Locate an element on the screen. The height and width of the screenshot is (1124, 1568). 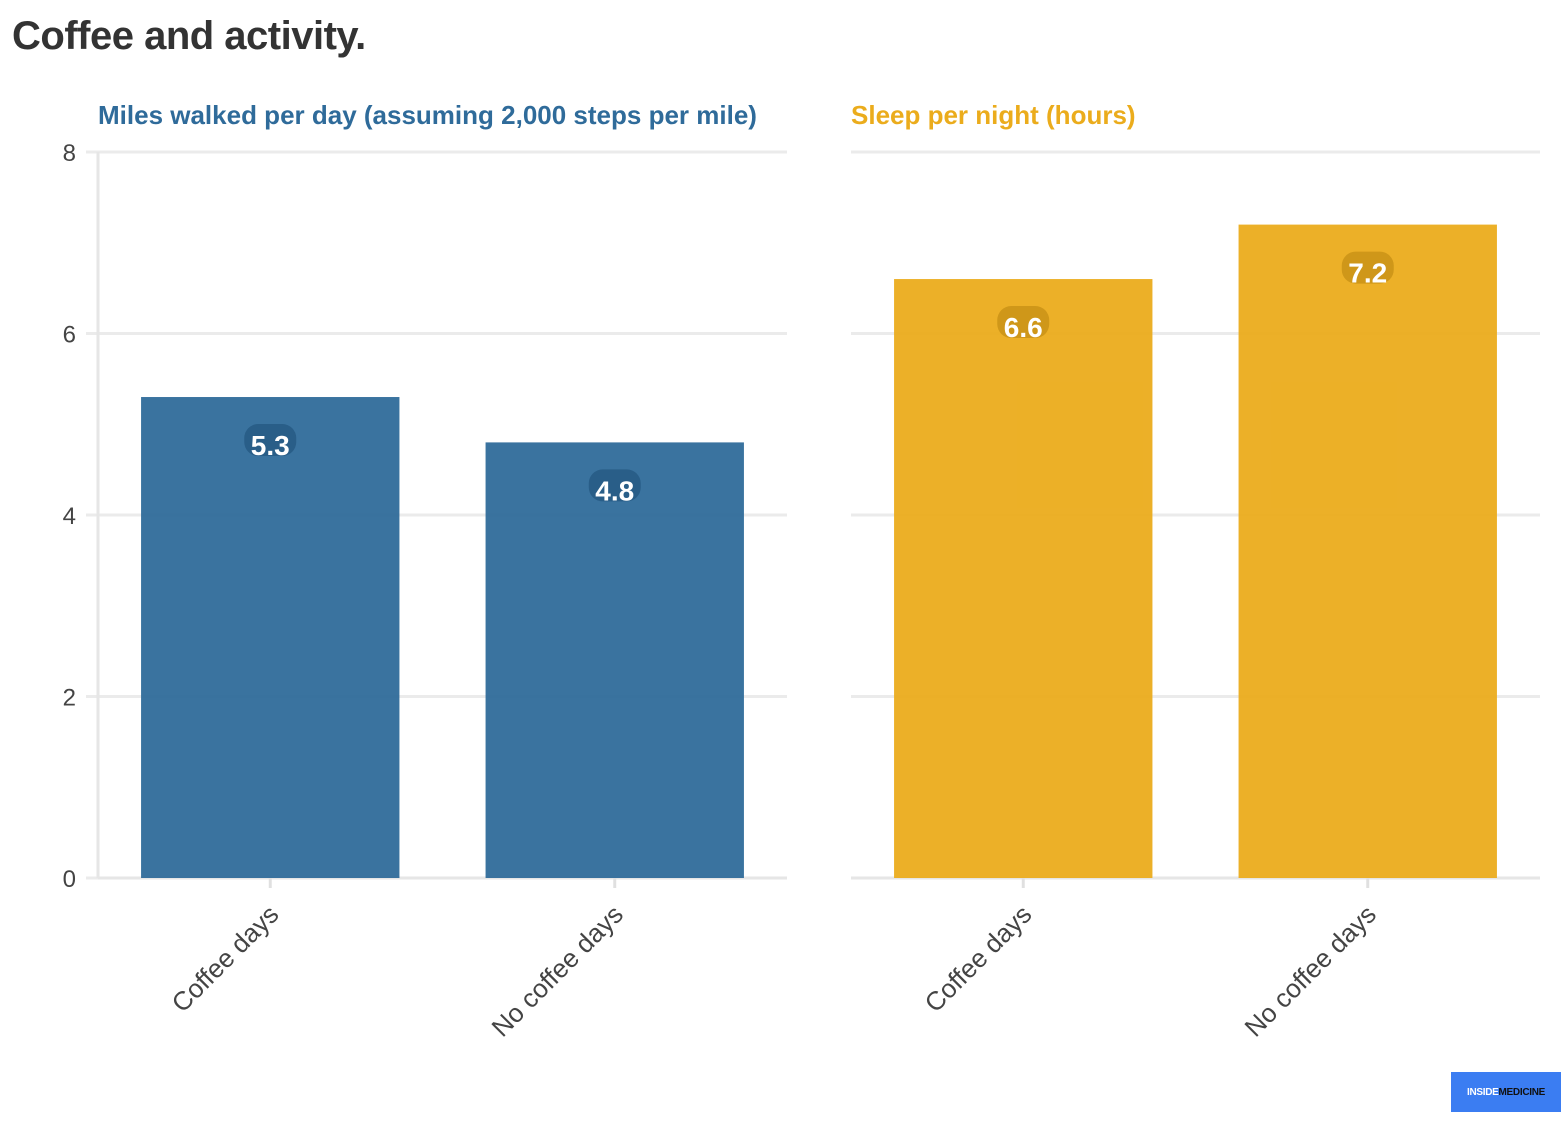
bar-value-label: 4.8 is located at coordinates (614, 490).